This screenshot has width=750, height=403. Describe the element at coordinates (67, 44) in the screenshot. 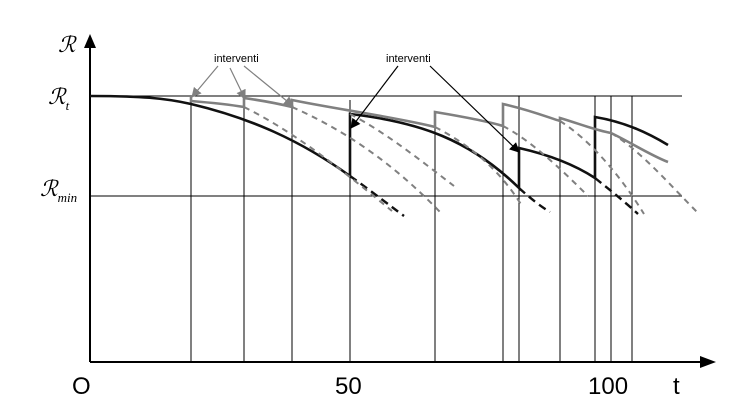

I see `y-axis-symbol: ℛ` at that location.